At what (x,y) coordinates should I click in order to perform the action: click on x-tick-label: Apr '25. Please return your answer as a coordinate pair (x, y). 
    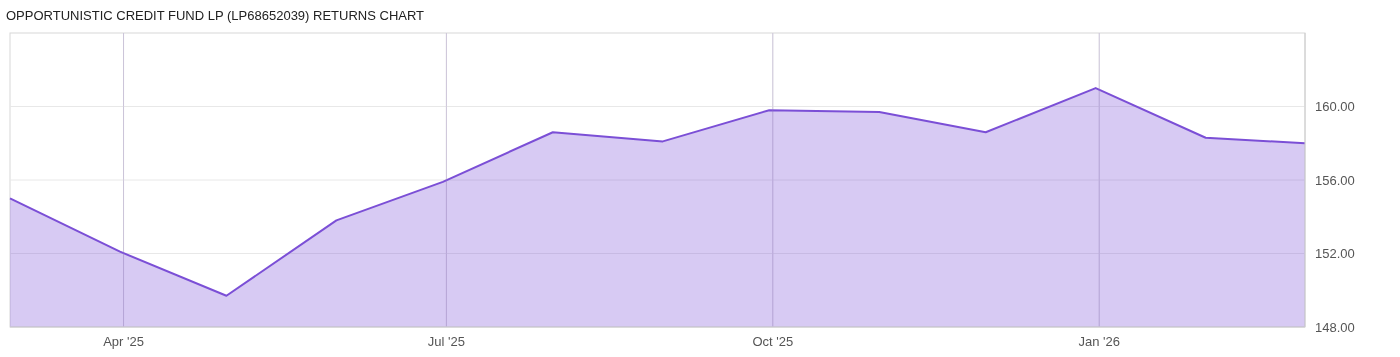
    Looking at the image, I should click on (123, 341).